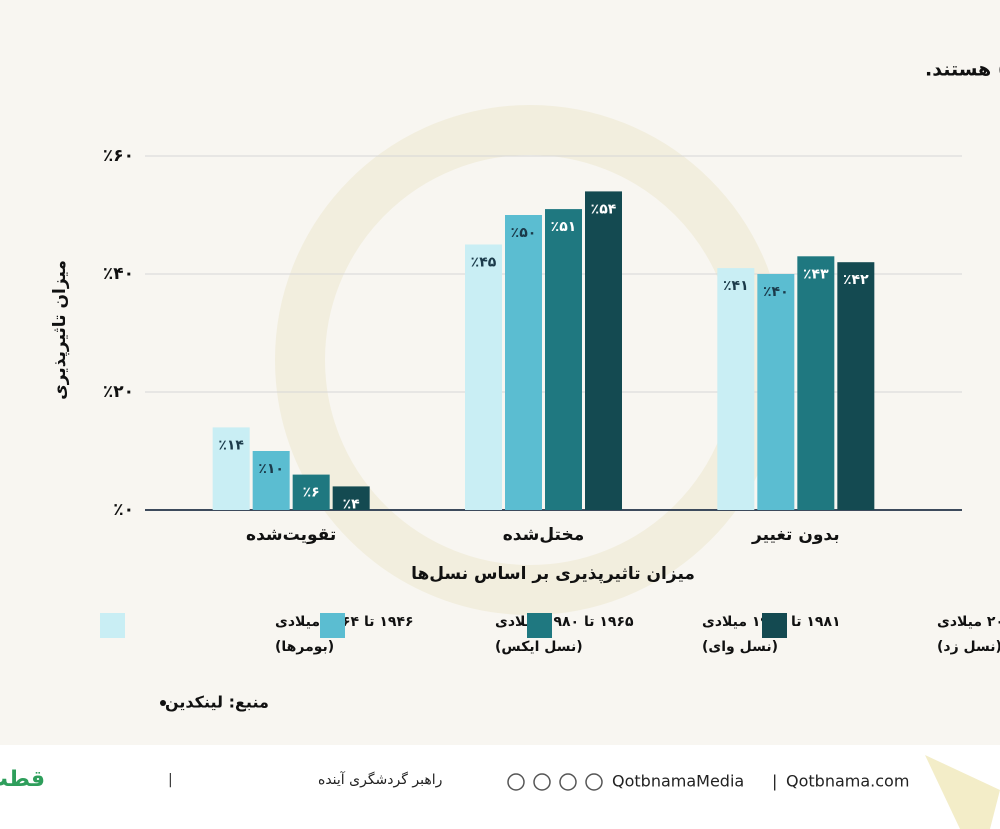 Image resolution: width=1000 pixels, height=829 pixels. Describe the element at coordinates (484, 263) in the screenshot. I see `value-label: ٪۴۵` at that location.